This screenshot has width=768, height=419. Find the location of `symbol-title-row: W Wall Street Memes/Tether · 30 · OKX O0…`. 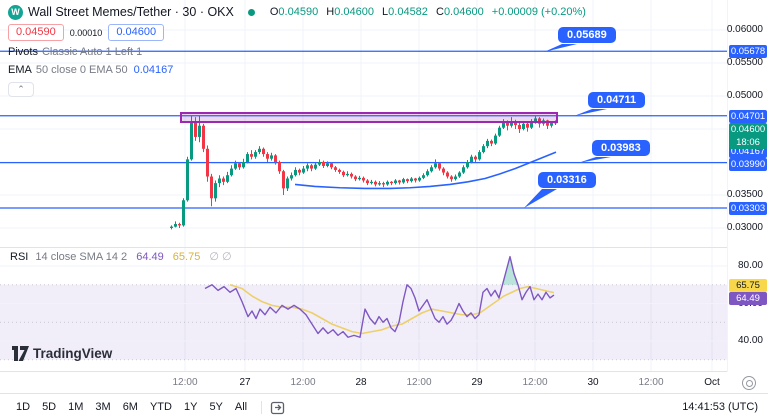

symbol-title-row: W Wall Street Memes/Tether · 30 · OKX O0… is located at coordinates (297, 12).